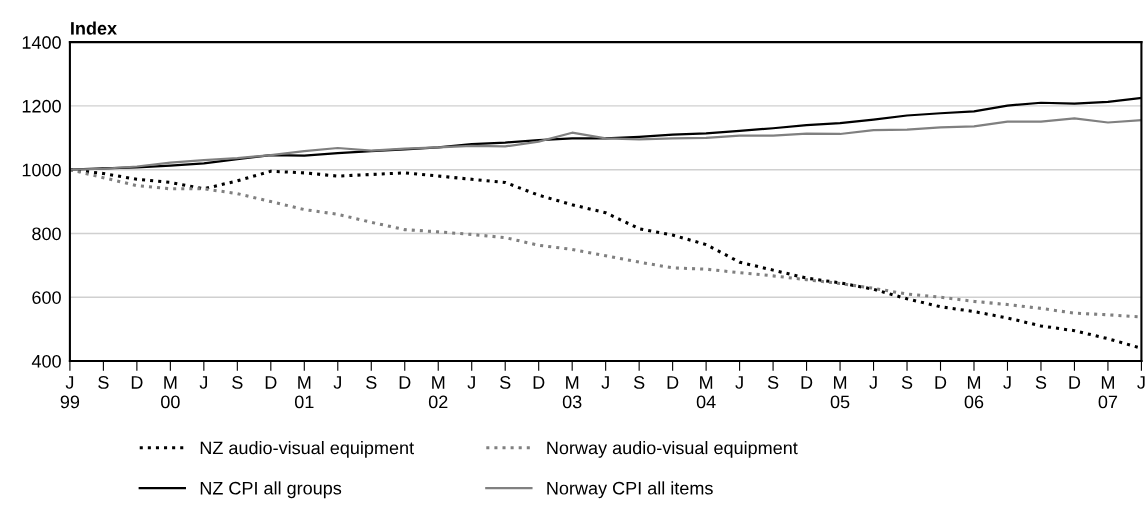  Describe the element at coordinates (41, 170) in the screenshot. I see `y-tick-label: 1000` at that location.